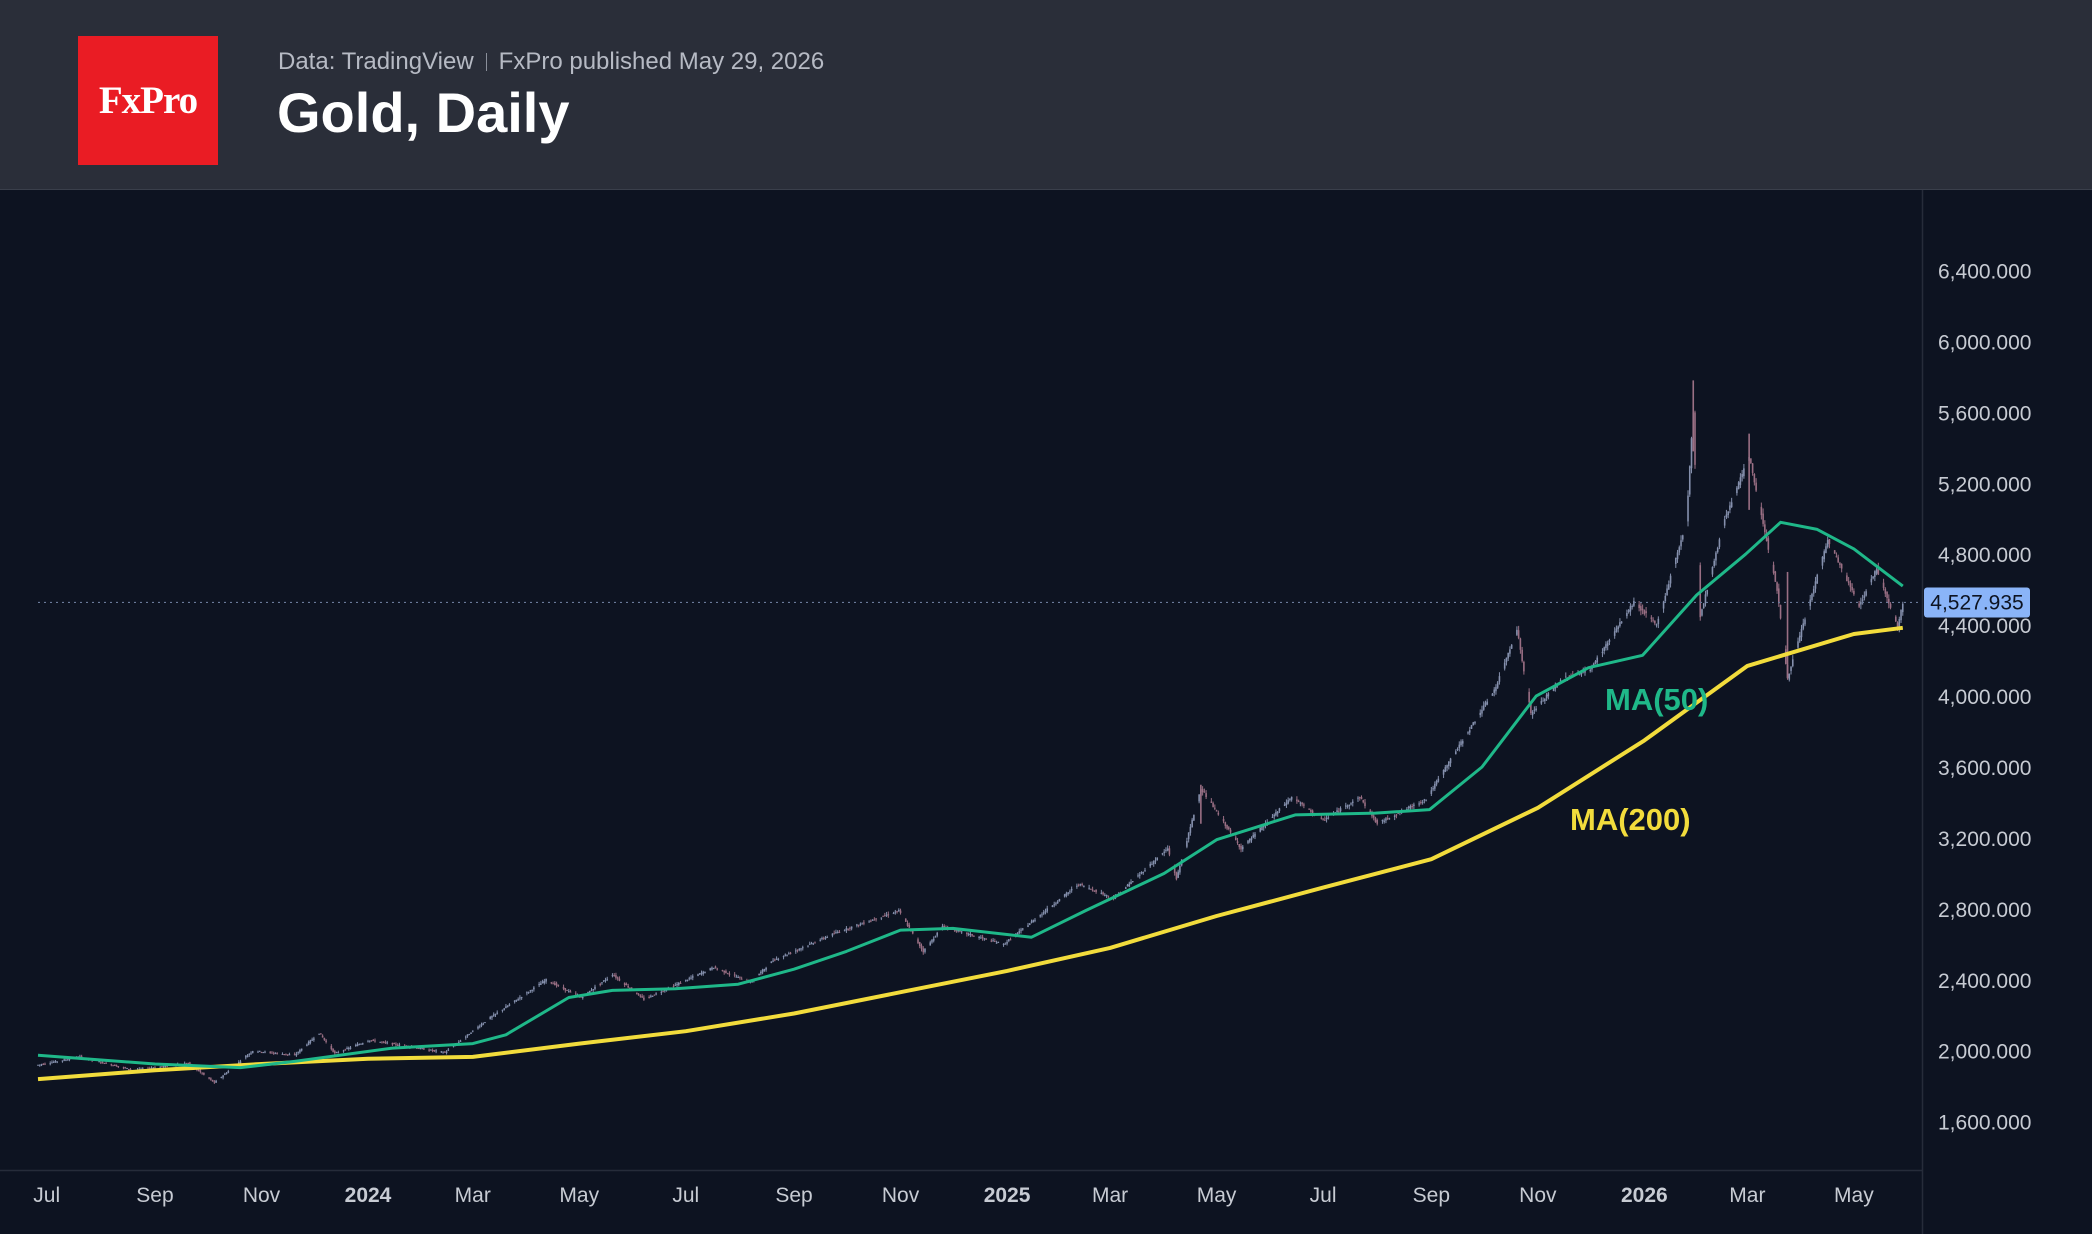 Image resolution: width=2092 pixels, height=1234 pixels. Describe the element at coordinates (1984, 271) in the screenshot. I see `price-tick-label: 6,400.000` at that location.